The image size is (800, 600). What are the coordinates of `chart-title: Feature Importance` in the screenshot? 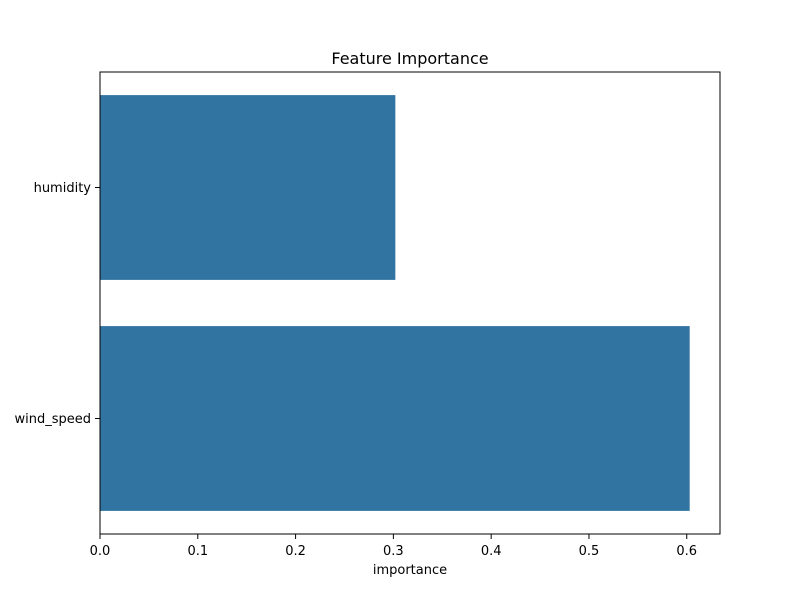 It's located at (409, 58).